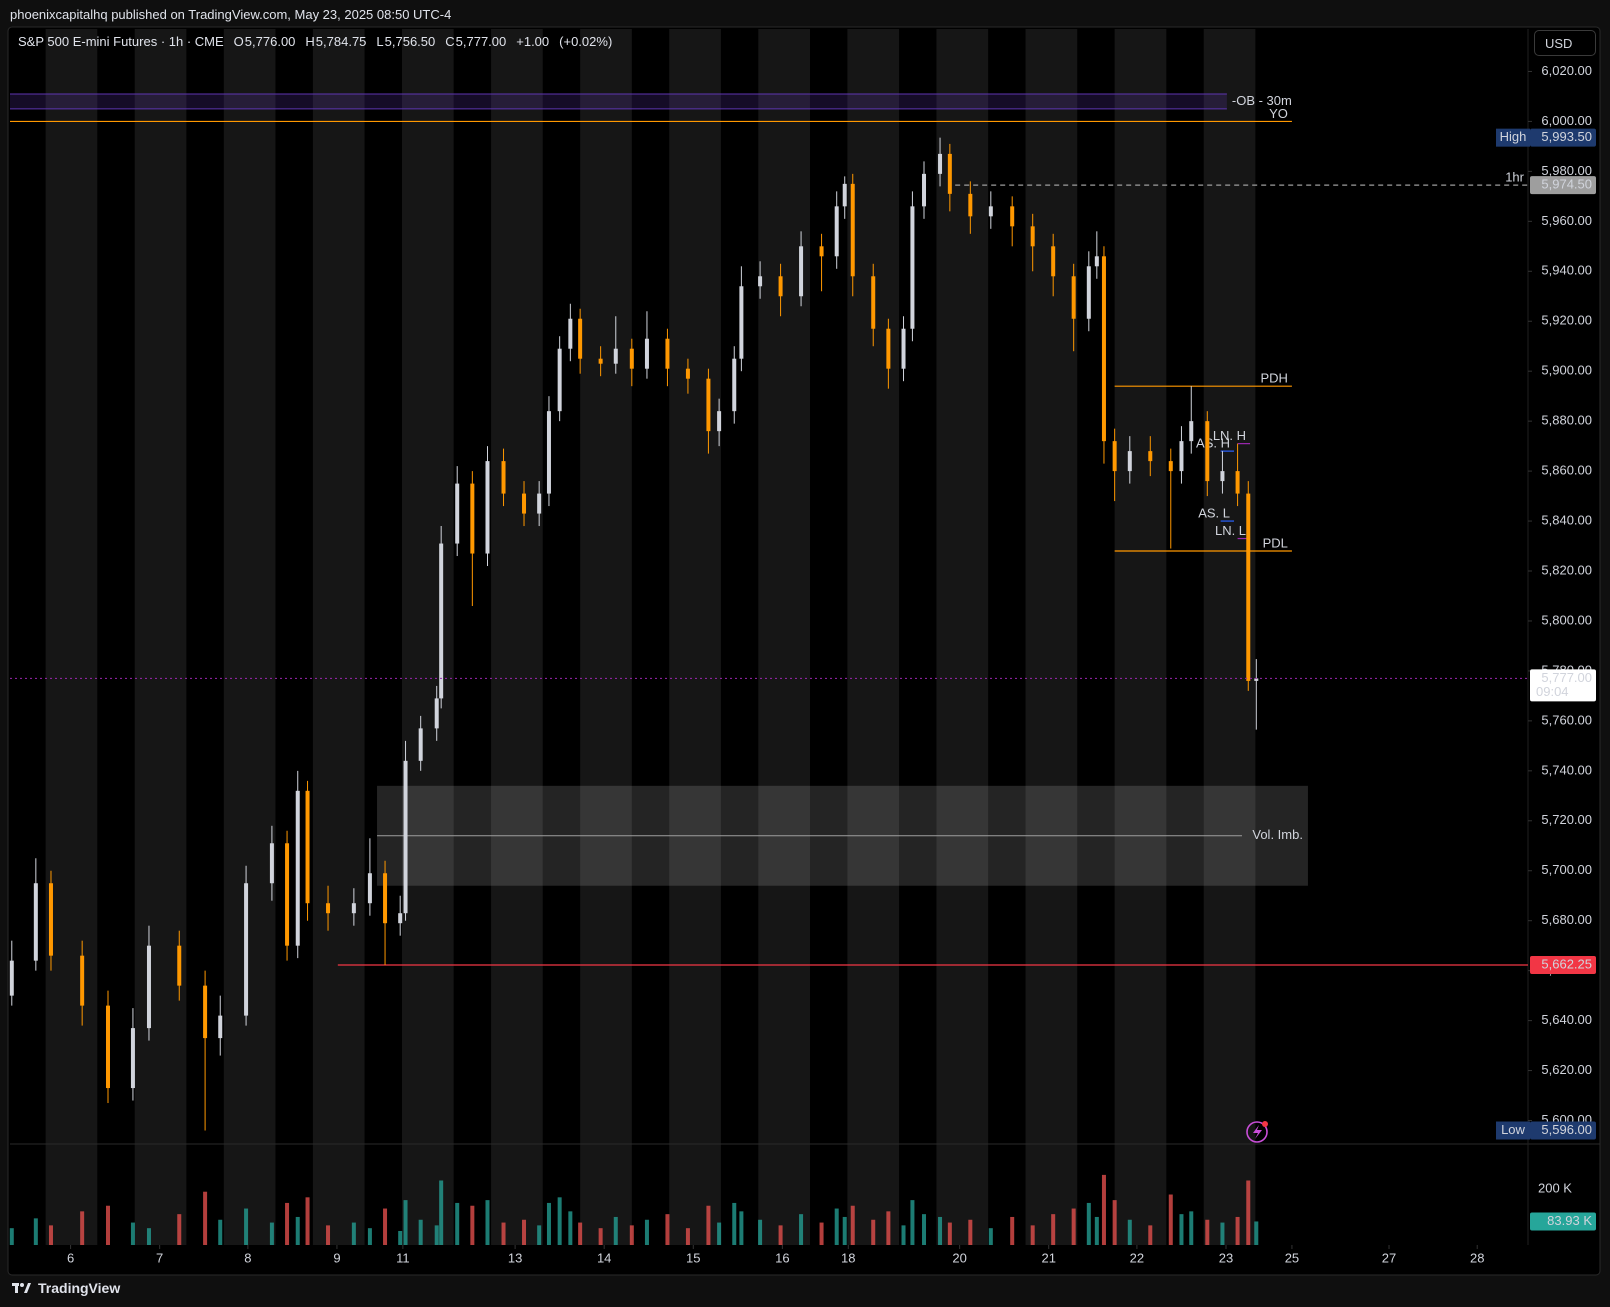  Describe the element at coordinates (1566, 769) in the screenshot. I see `y-tick-label: 5,740.00` at that location.